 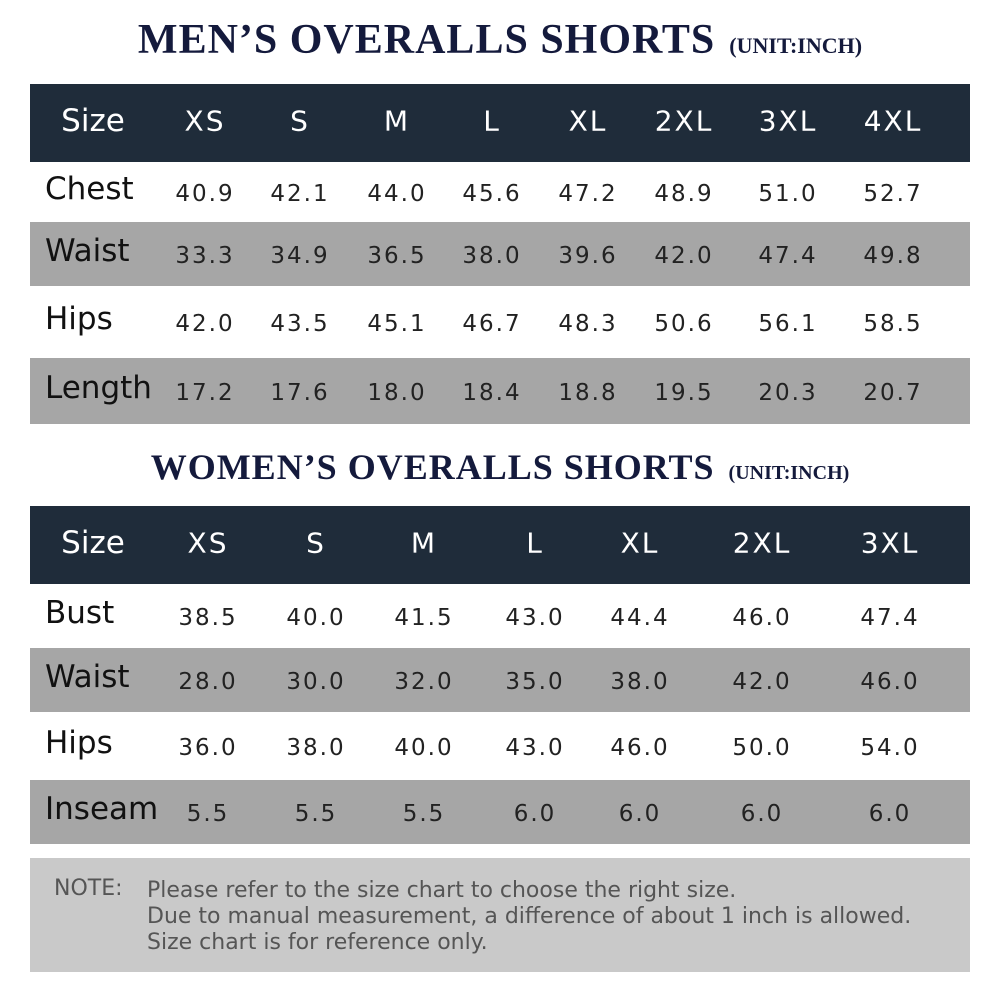 I want to click on row-label: Length, so click(x=98, y=388).